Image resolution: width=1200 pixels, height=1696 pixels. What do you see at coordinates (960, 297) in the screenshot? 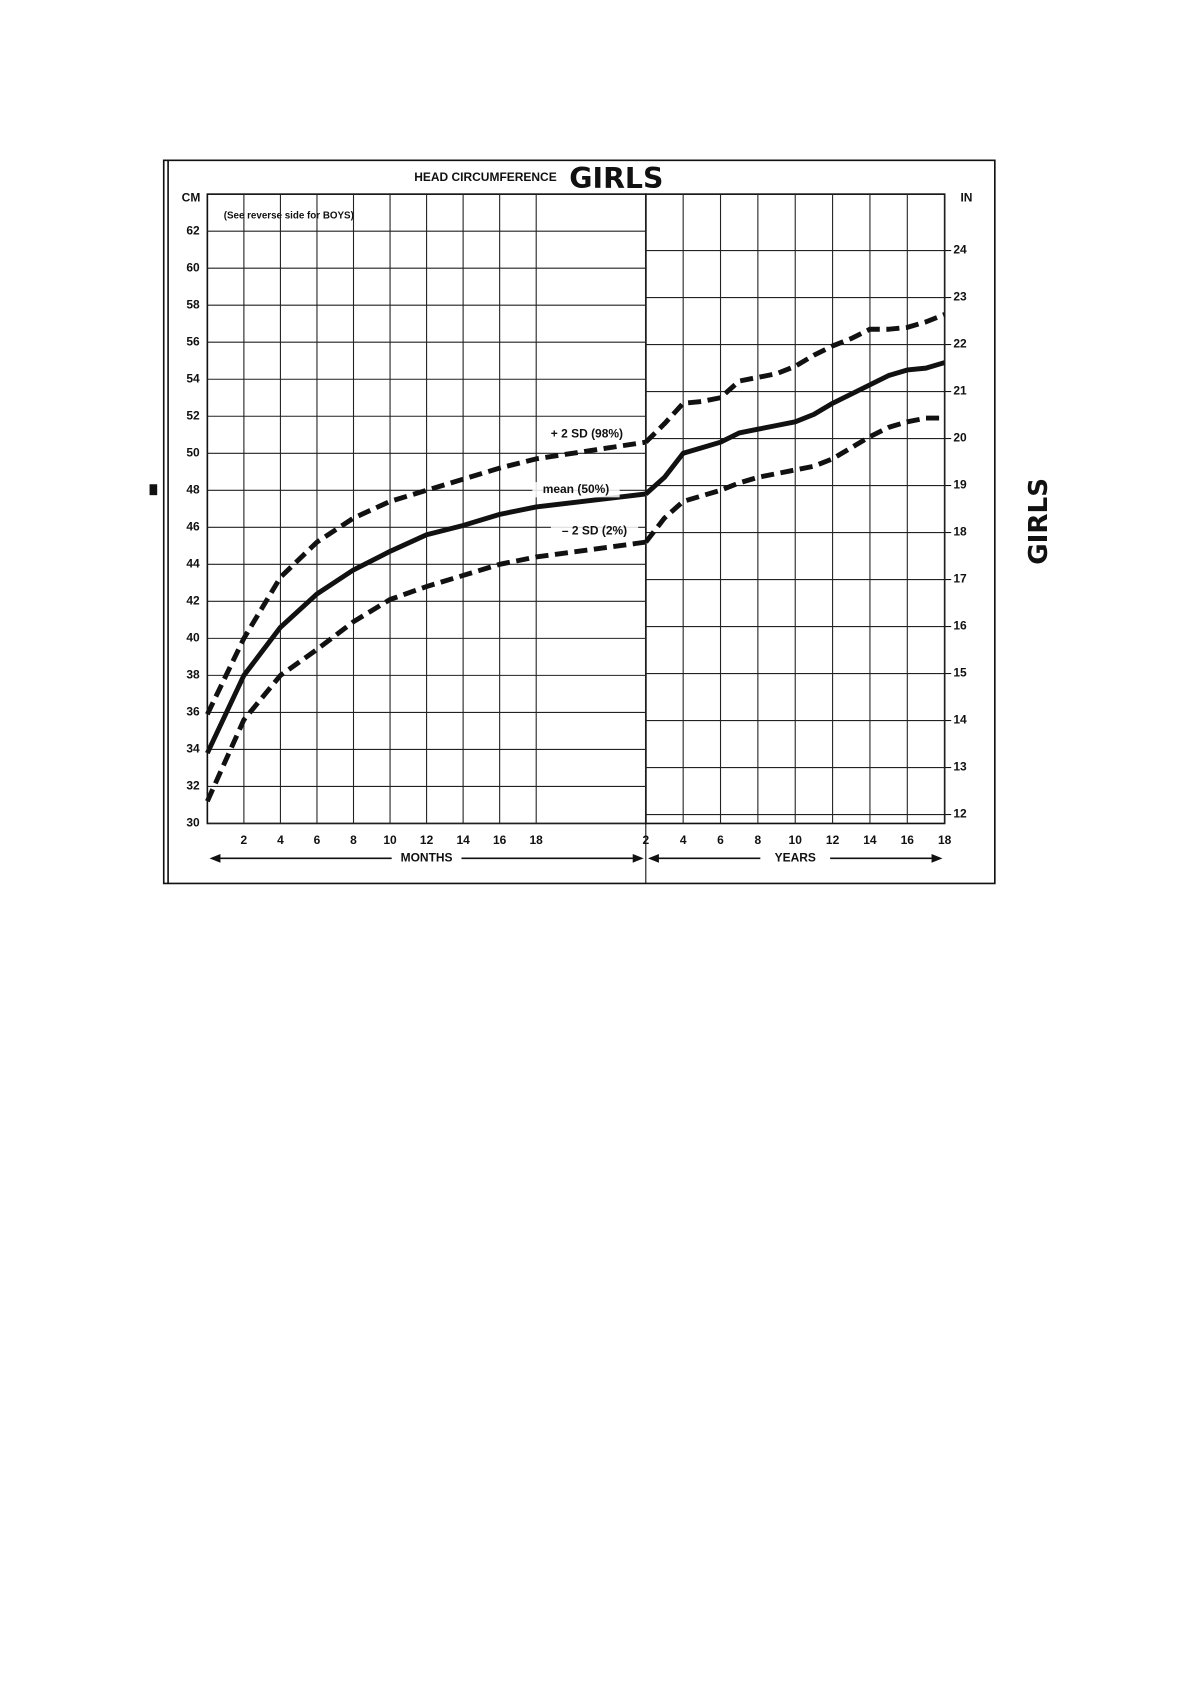
I see `y2-tick-label: 23` at bounding box center [960, 297].